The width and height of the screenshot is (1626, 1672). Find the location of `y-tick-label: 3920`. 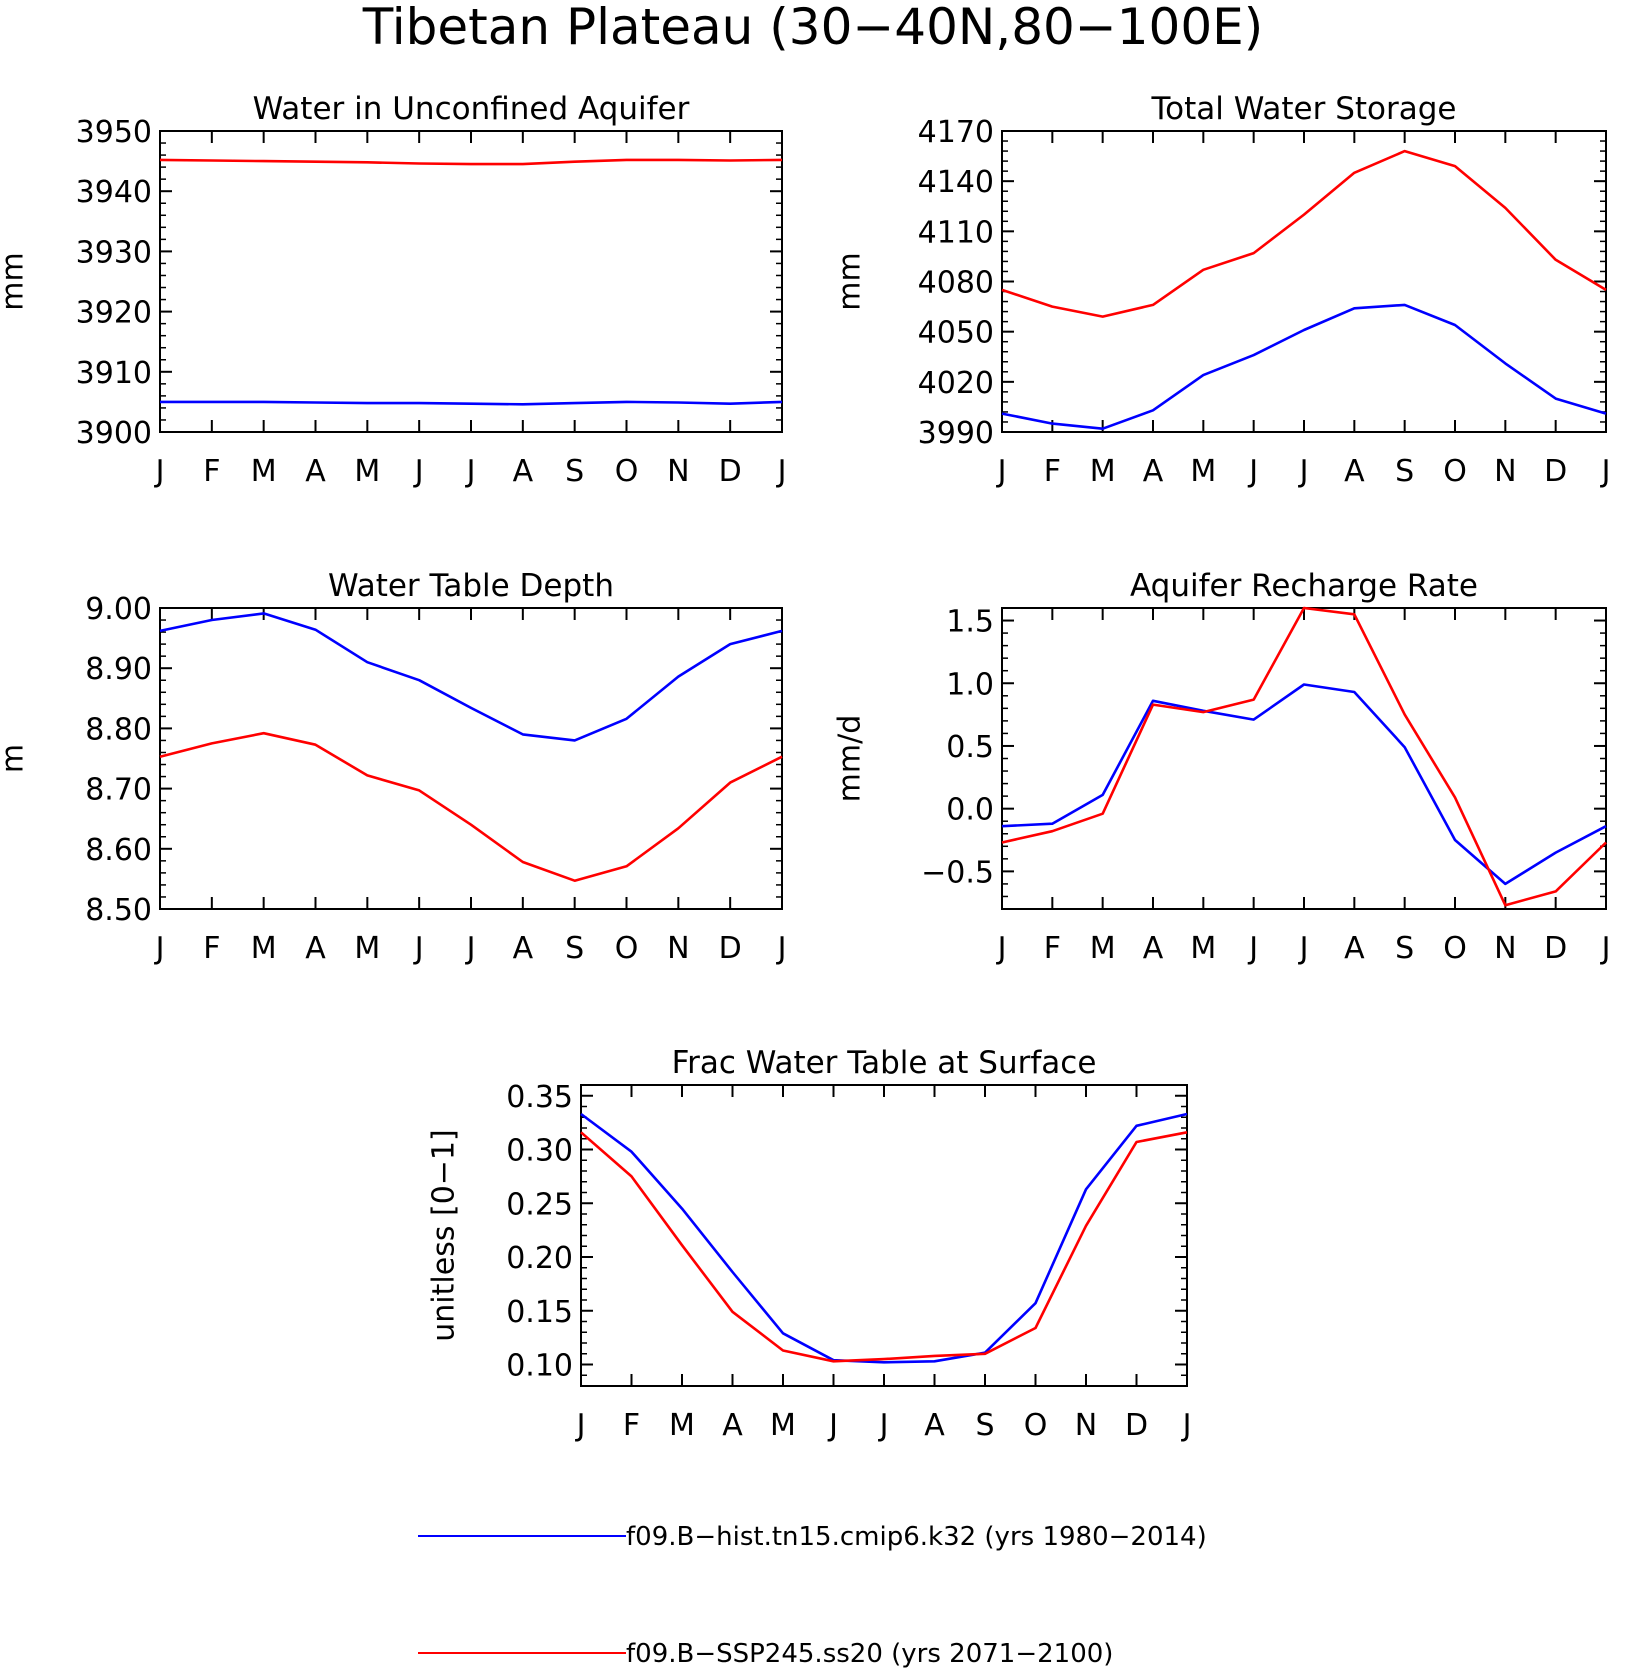

y-tick-label: 3920 is located at coordinates (114, 313).